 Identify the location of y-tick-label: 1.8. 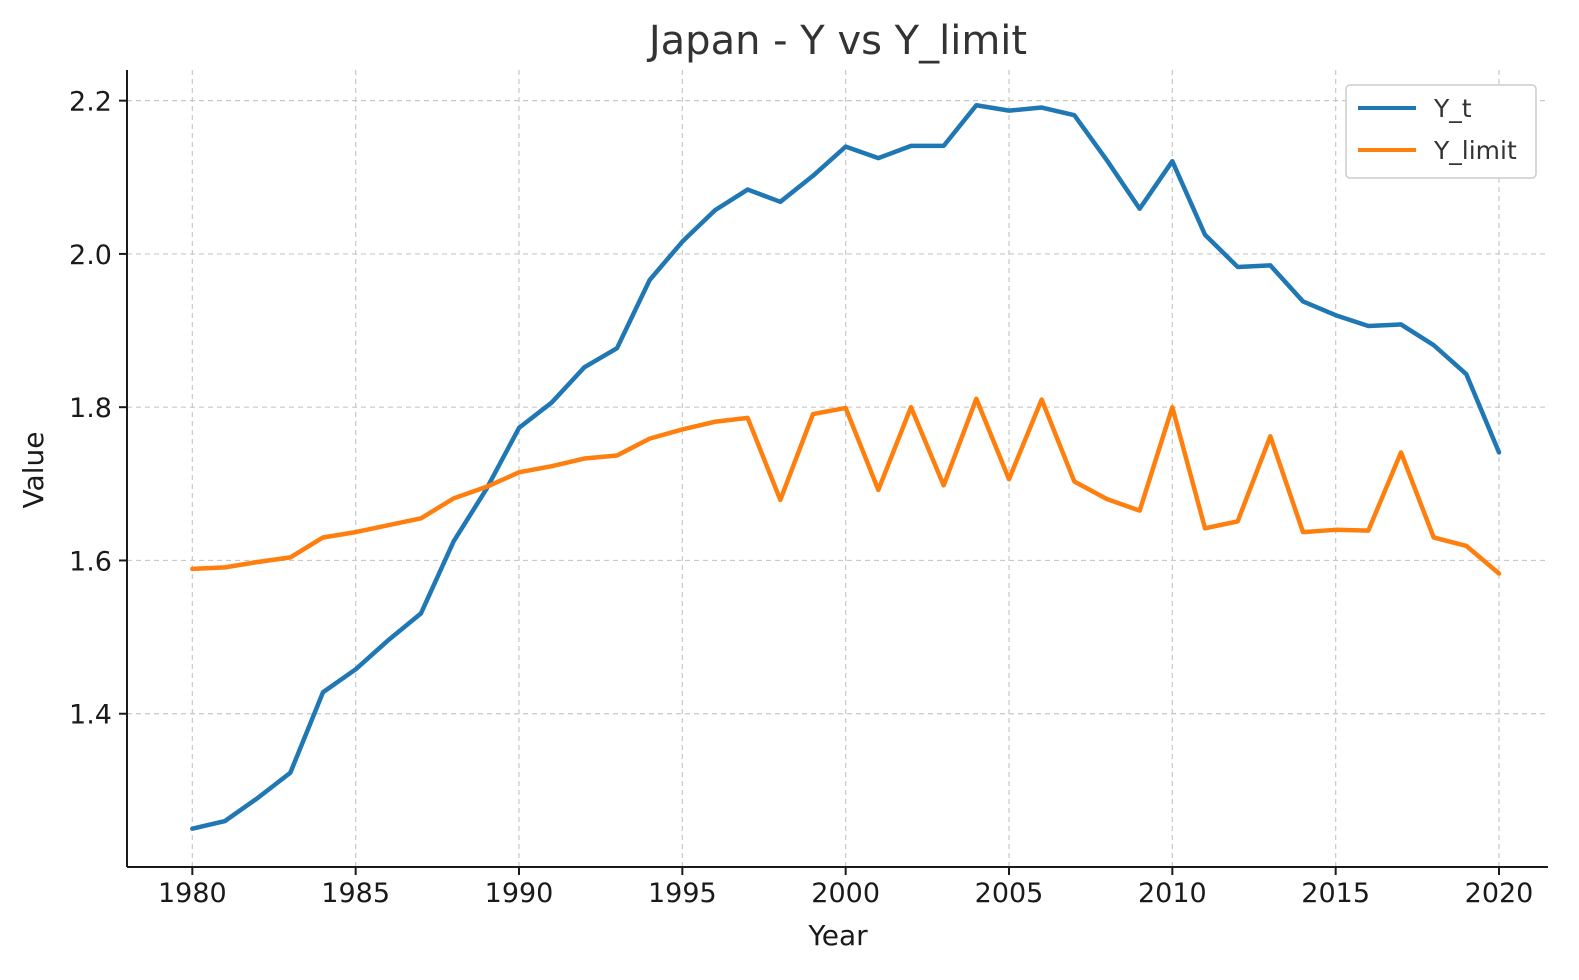
(90, 408).